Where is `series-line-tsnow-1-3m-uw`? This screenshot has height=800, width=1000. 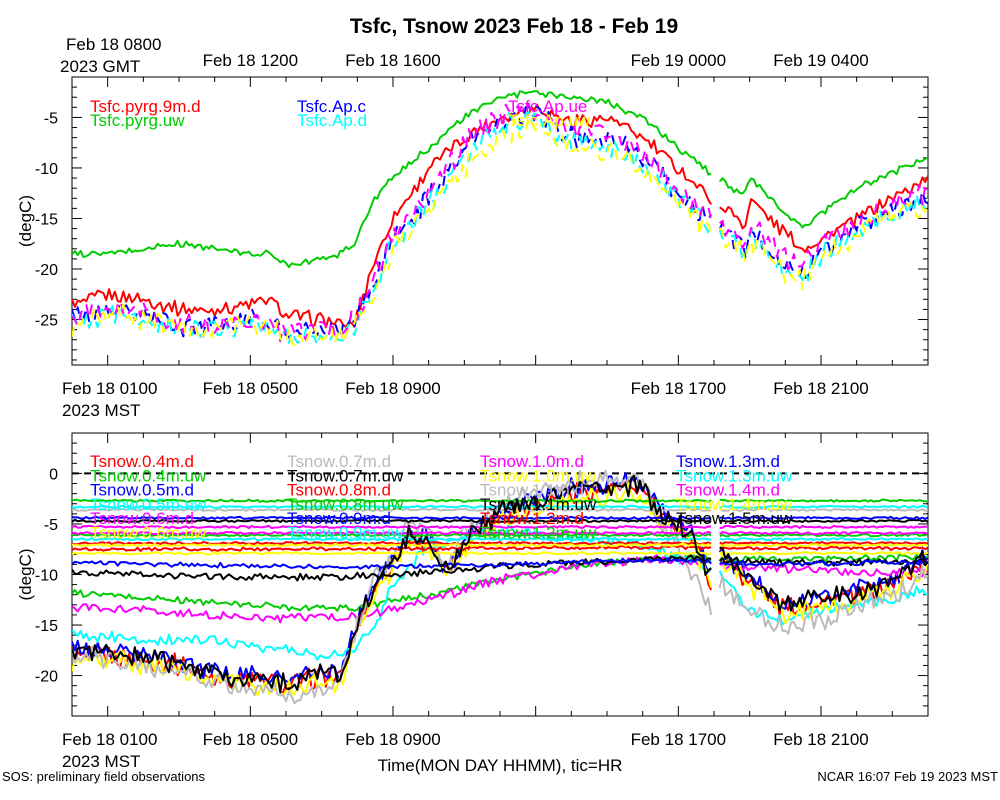 series-line-tsnow-1-3m-uw is located at coordinates (500, 507).